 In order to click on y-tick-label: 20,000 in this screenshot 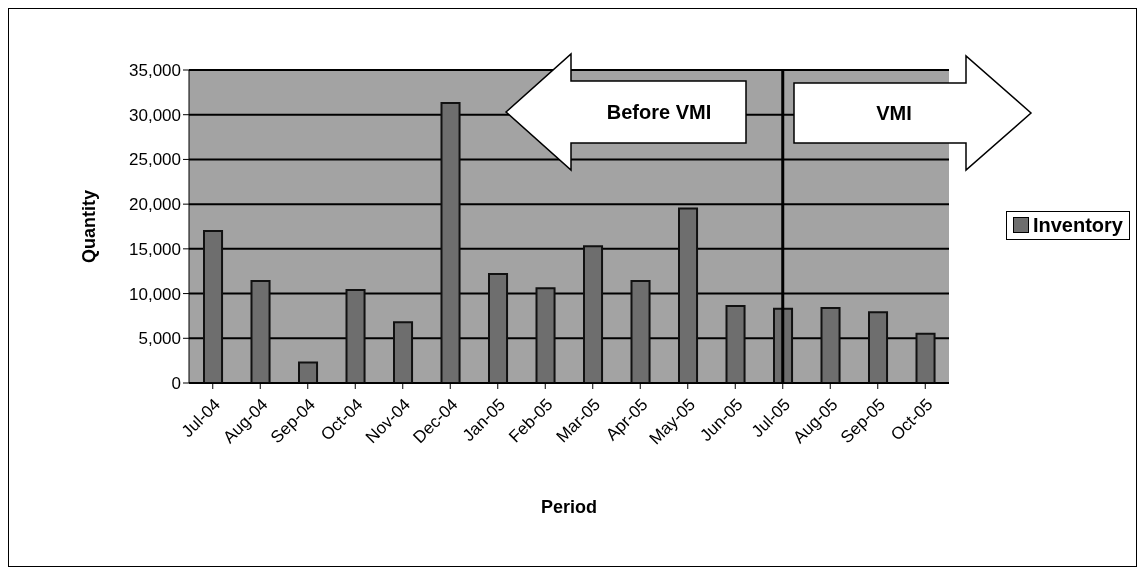, I will do `click(155, 205)`.